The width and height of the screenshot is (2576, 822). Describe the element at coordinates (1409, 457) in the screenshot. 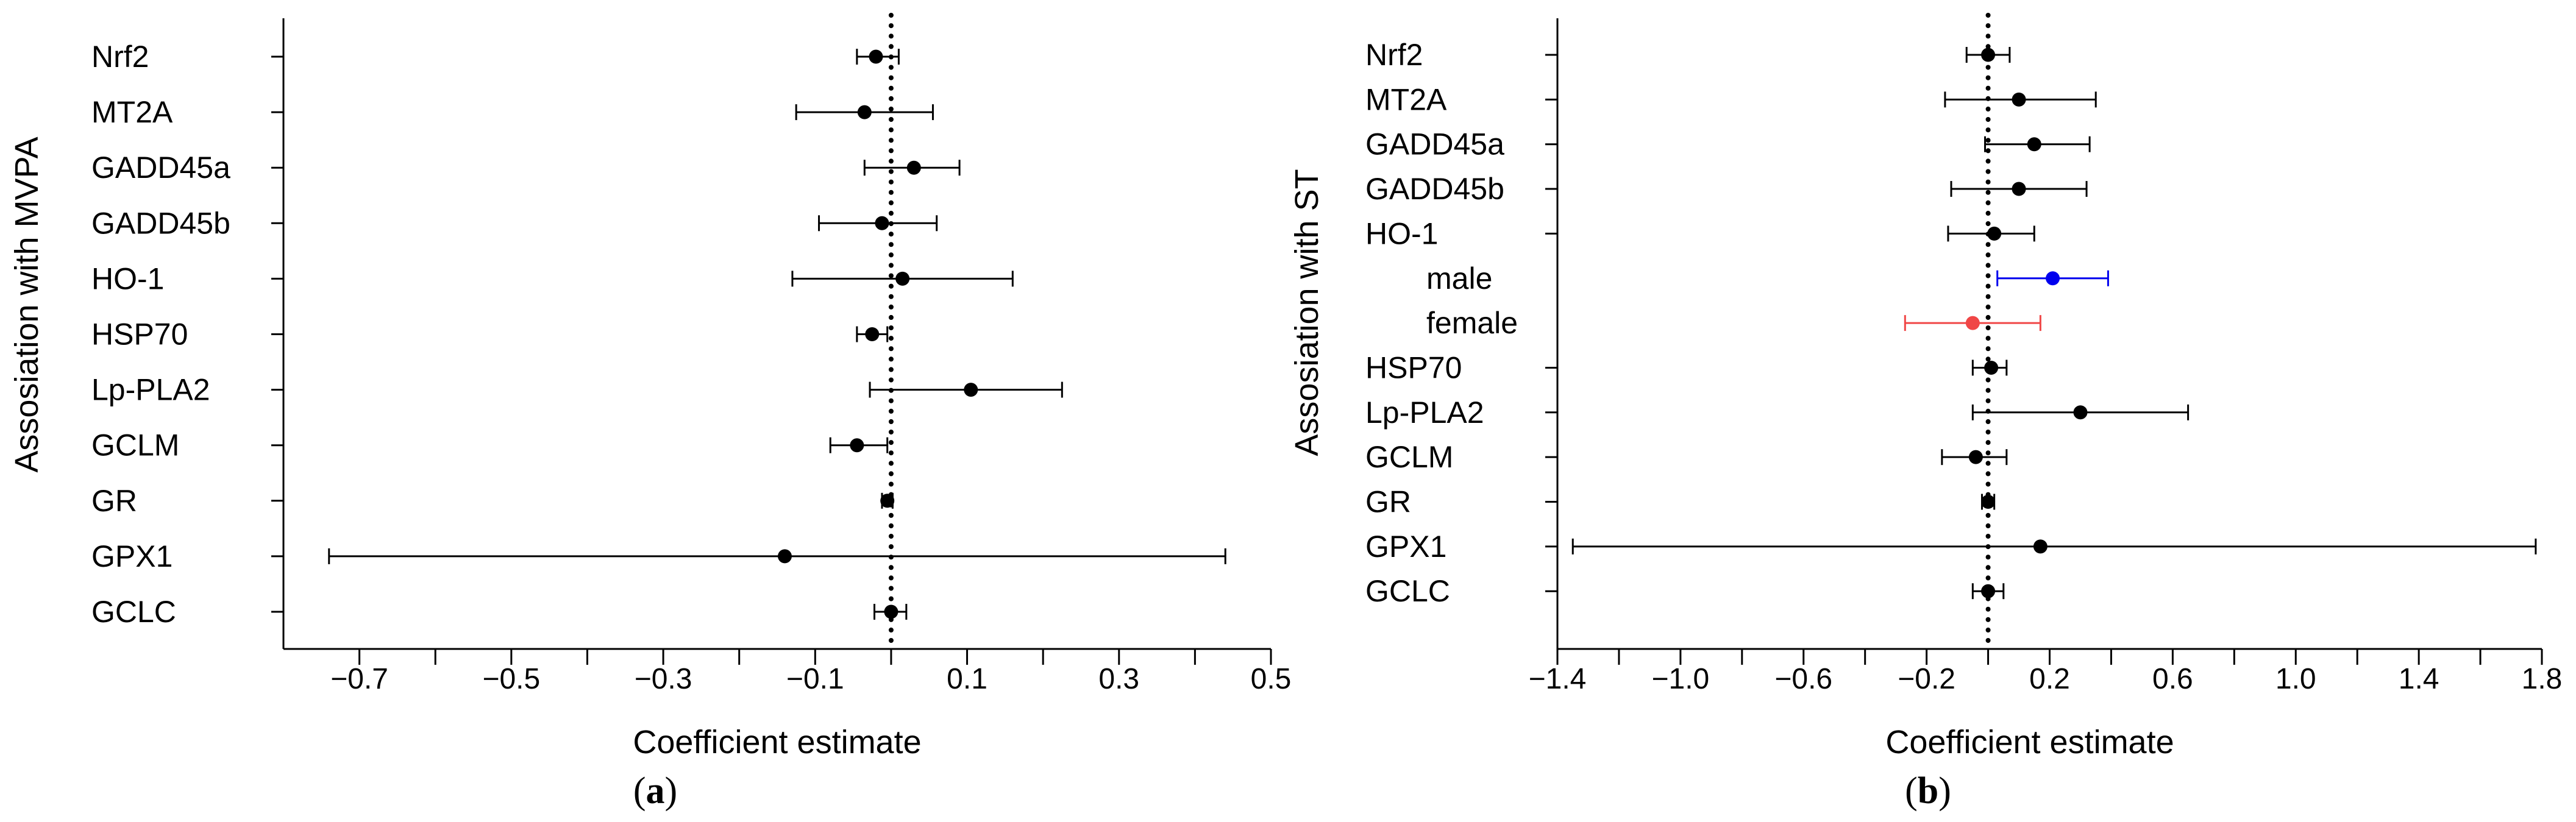

I see `panel-b-row-label: GCLM` at that location.